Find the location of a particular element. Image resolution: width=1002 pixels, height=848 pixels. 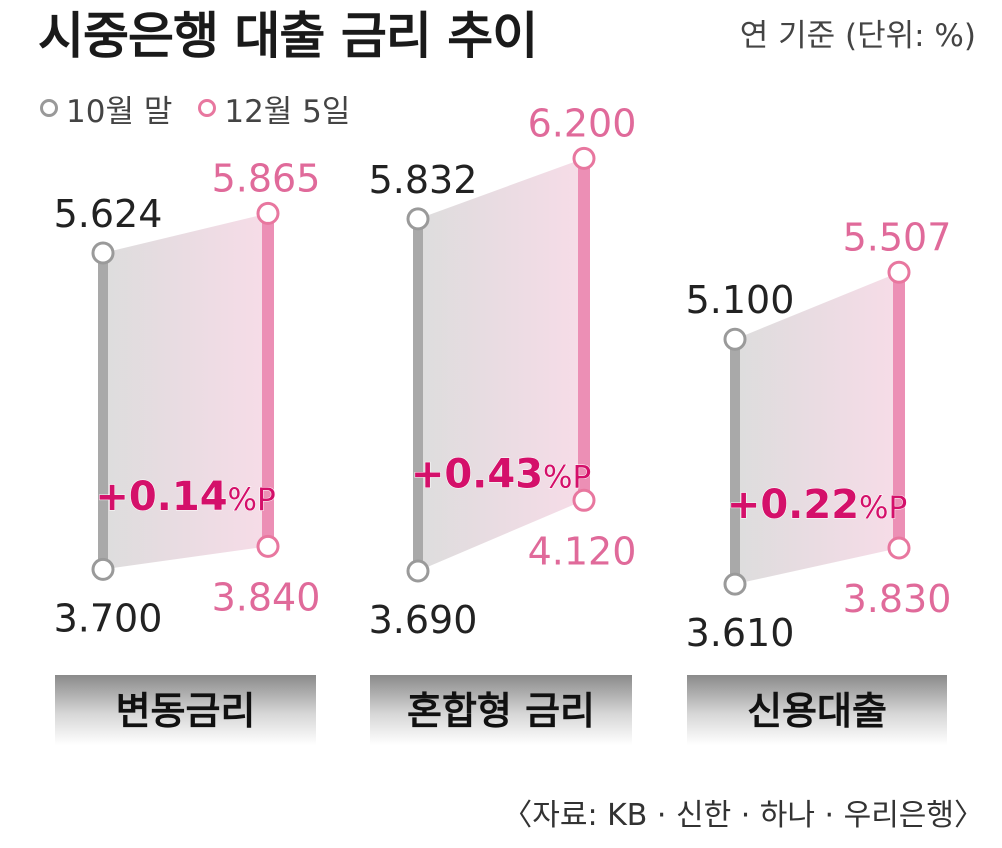

legend-label-oct: 10월 말 is located at coordinates (119, 111).